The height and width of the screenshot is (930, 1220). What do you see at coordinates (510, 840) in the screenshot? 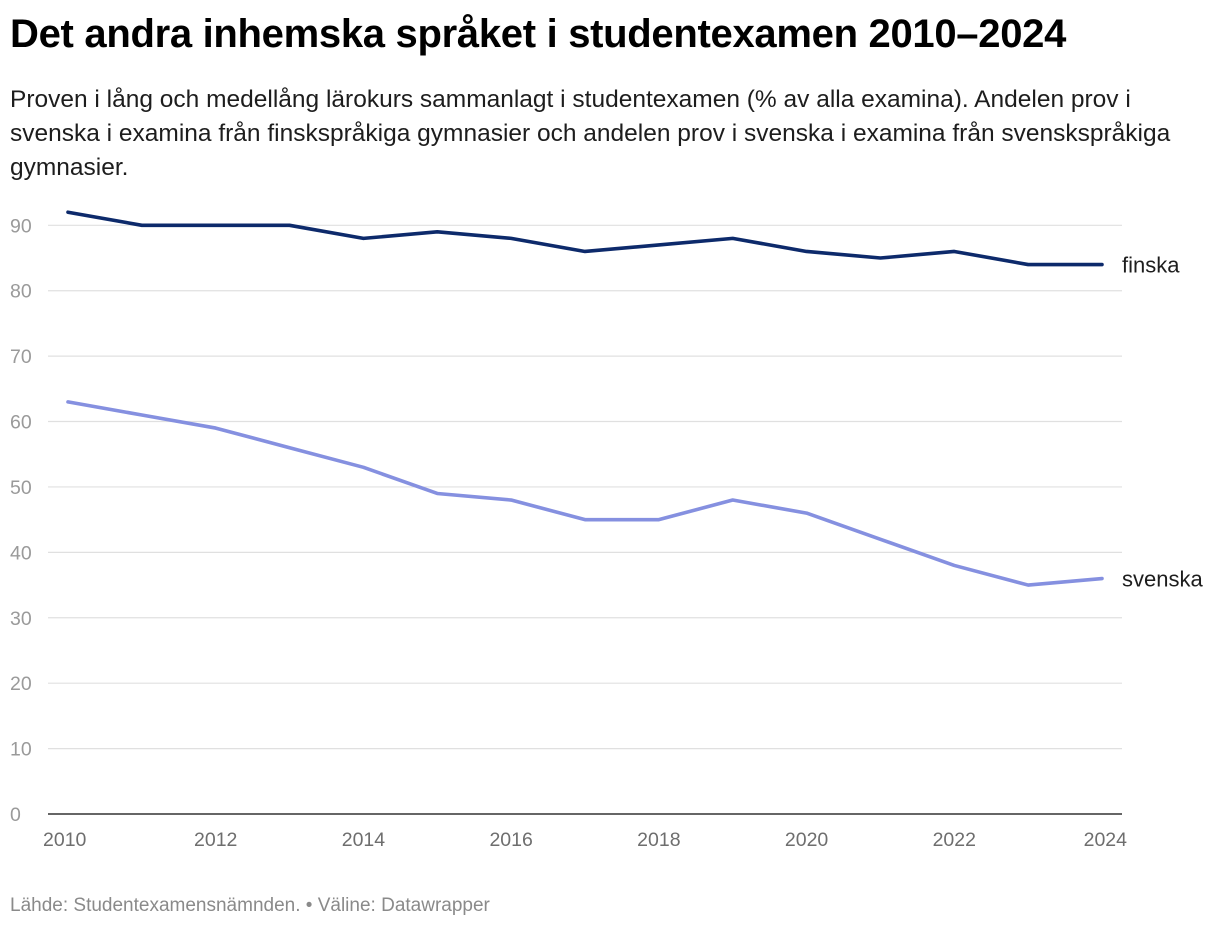
I see `x-tick-label: 2016` at bounding box center [510, 840].